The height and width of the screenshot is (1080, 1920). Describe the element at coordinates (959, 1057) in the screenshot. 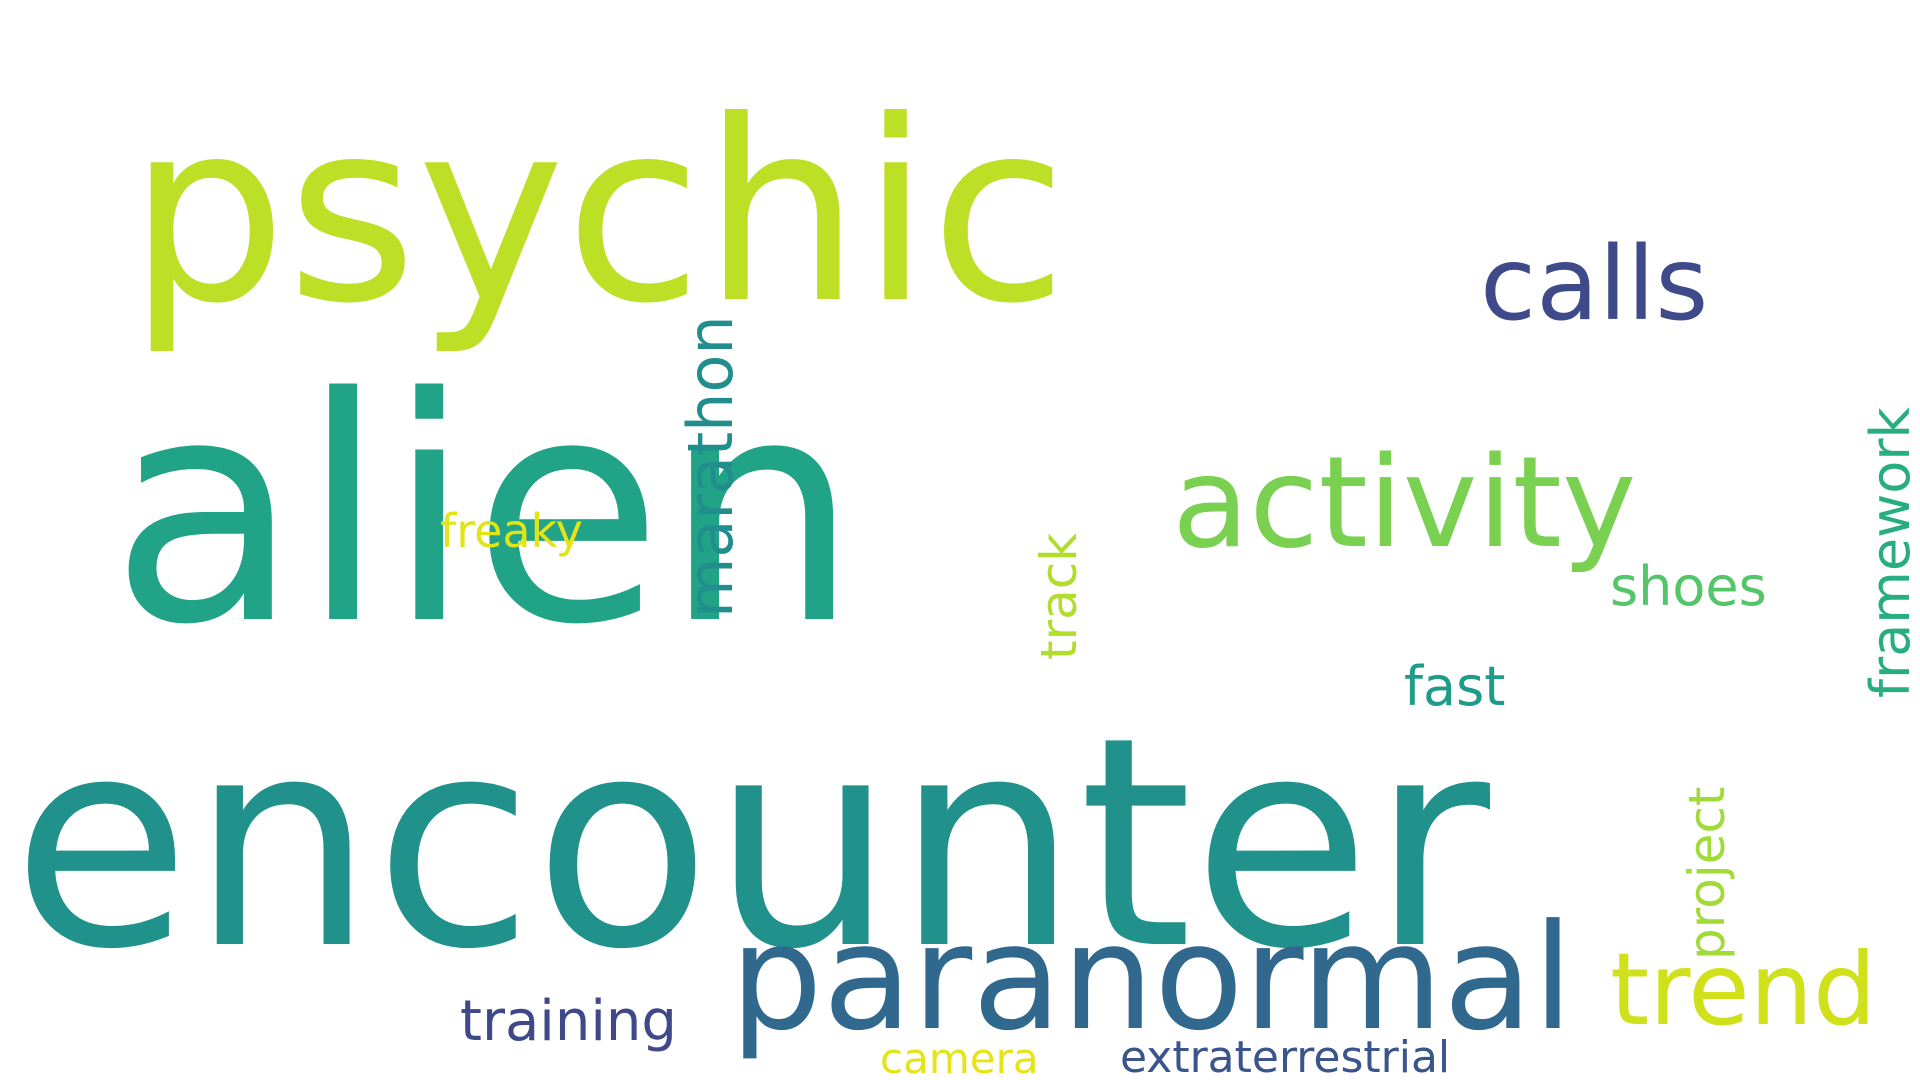

I see `word-camera: camera` at that location.